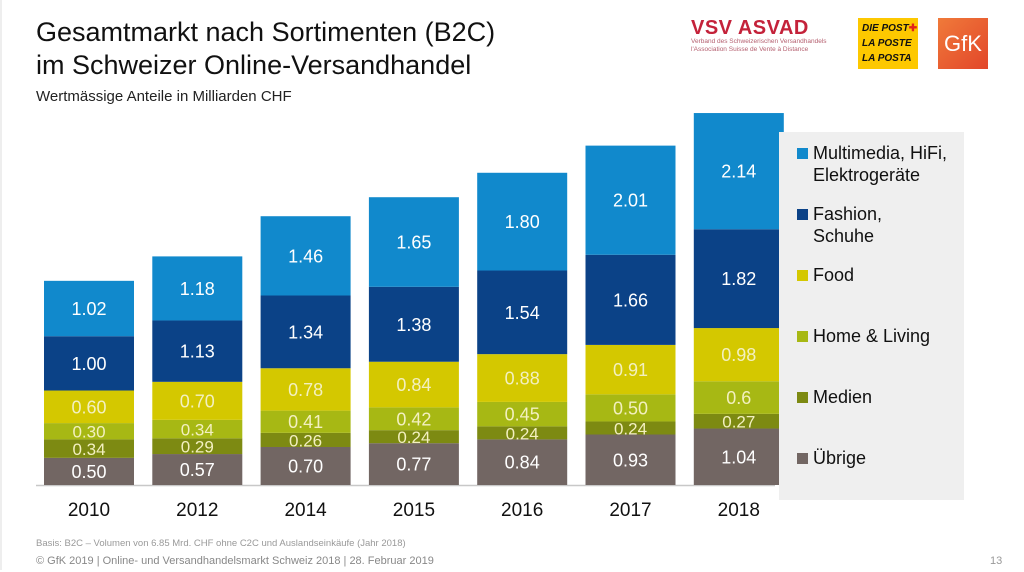  Describe the element at coordinates (164, 96) in the screenshot. I see `slide-subtitle: Wertmässige Anteile in Milliarden CHF` at that location.